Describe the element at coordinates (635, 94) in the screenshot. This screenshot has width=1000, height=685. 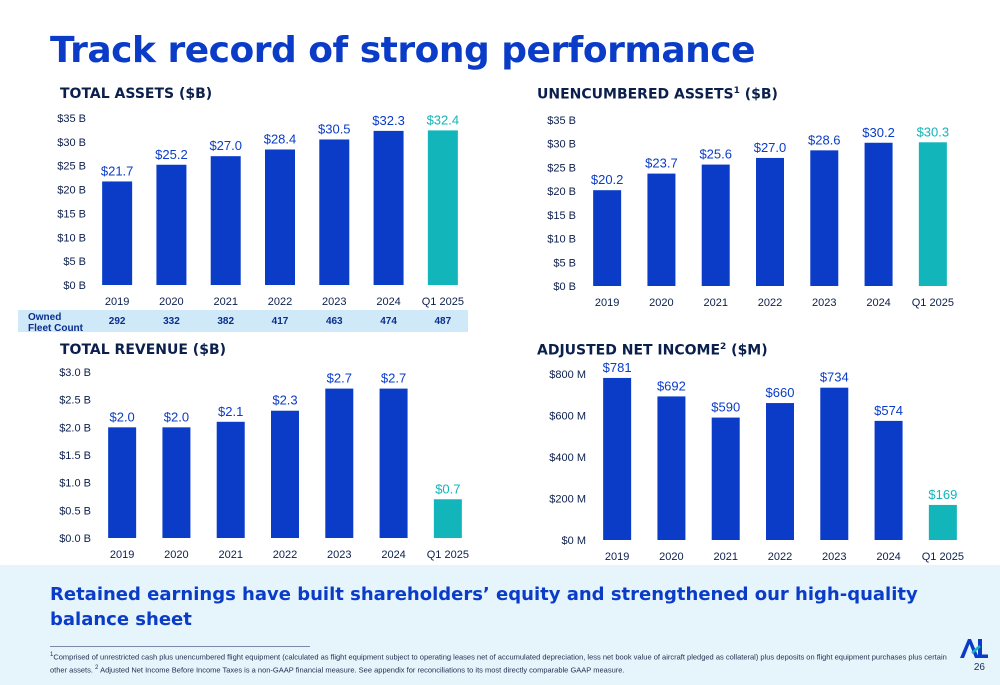
I see `unencumbered-assets-title-text: UNENCUMBERED ASSETS` at that location.